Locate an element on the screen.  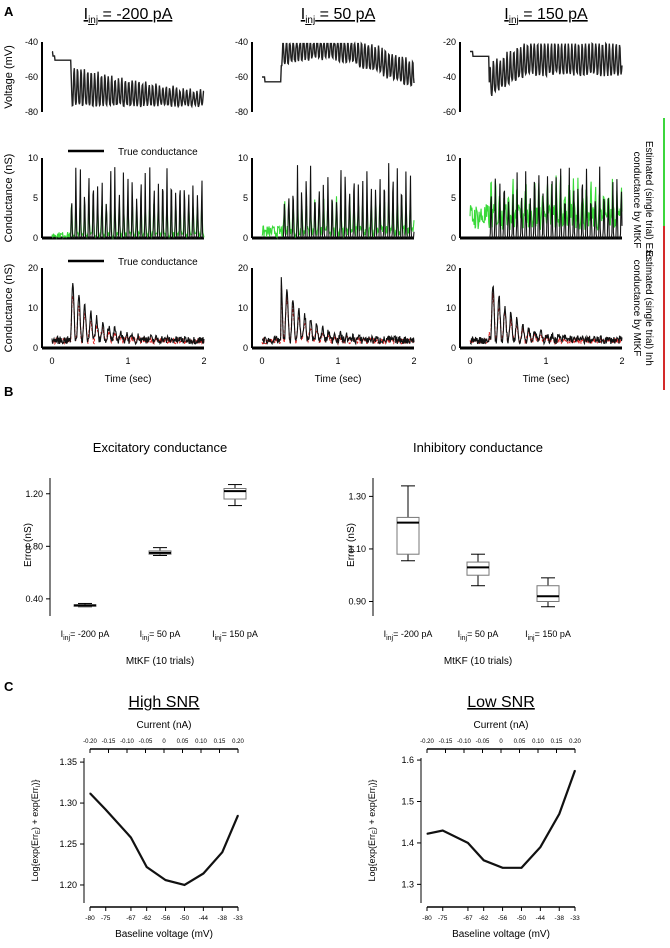
panel-c-ylabel: Log{exp(ErrE) + exp(ErrI)} is located at coordinates (36, 831).